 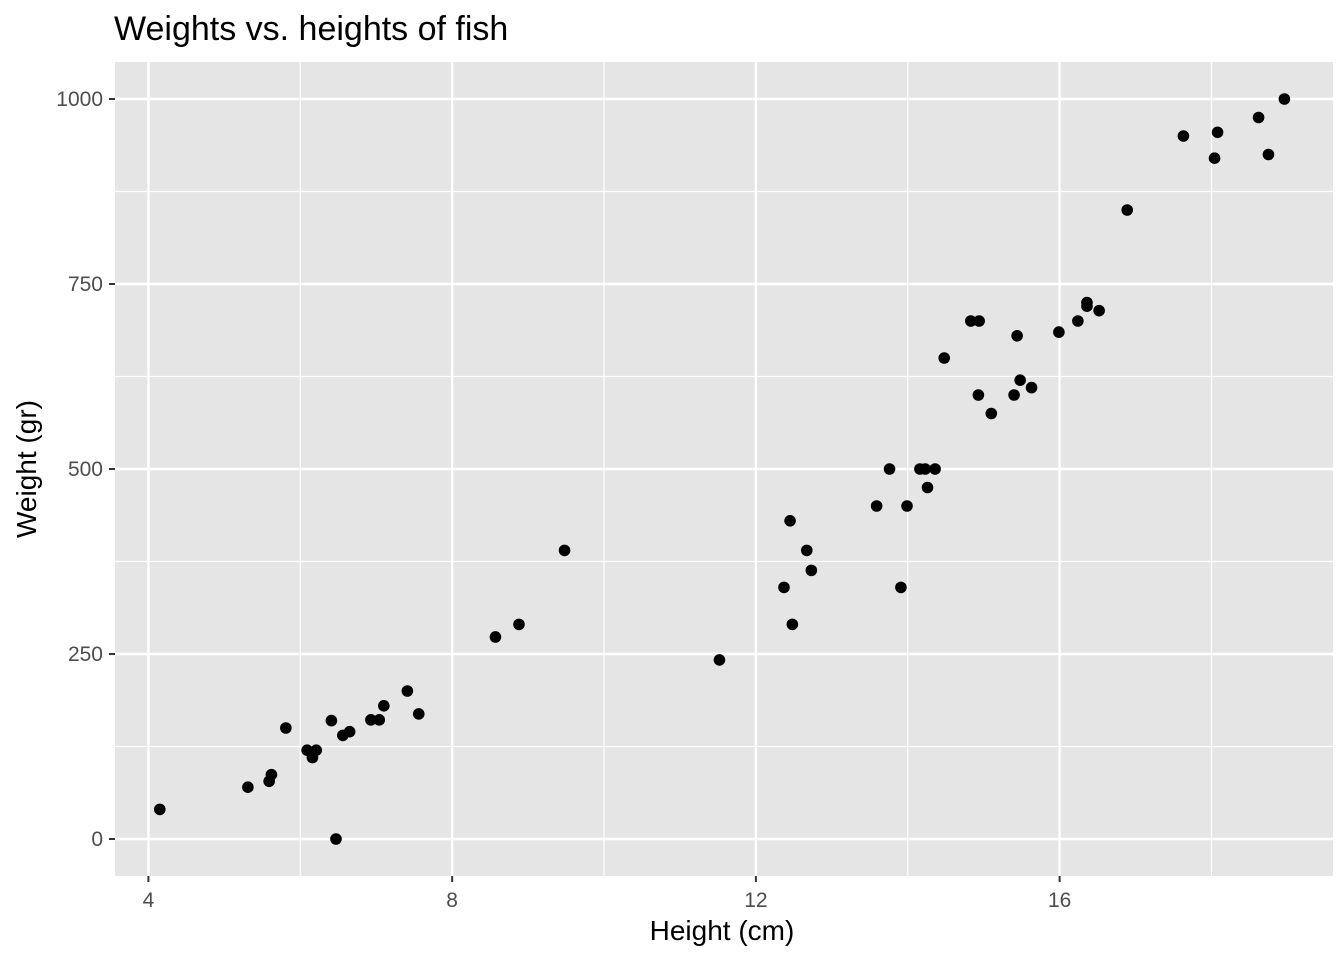 What do you see at coordinates (85, 654) in the screenshot?
I see `y-tick-label: 250` at bounding box center [85, 654].